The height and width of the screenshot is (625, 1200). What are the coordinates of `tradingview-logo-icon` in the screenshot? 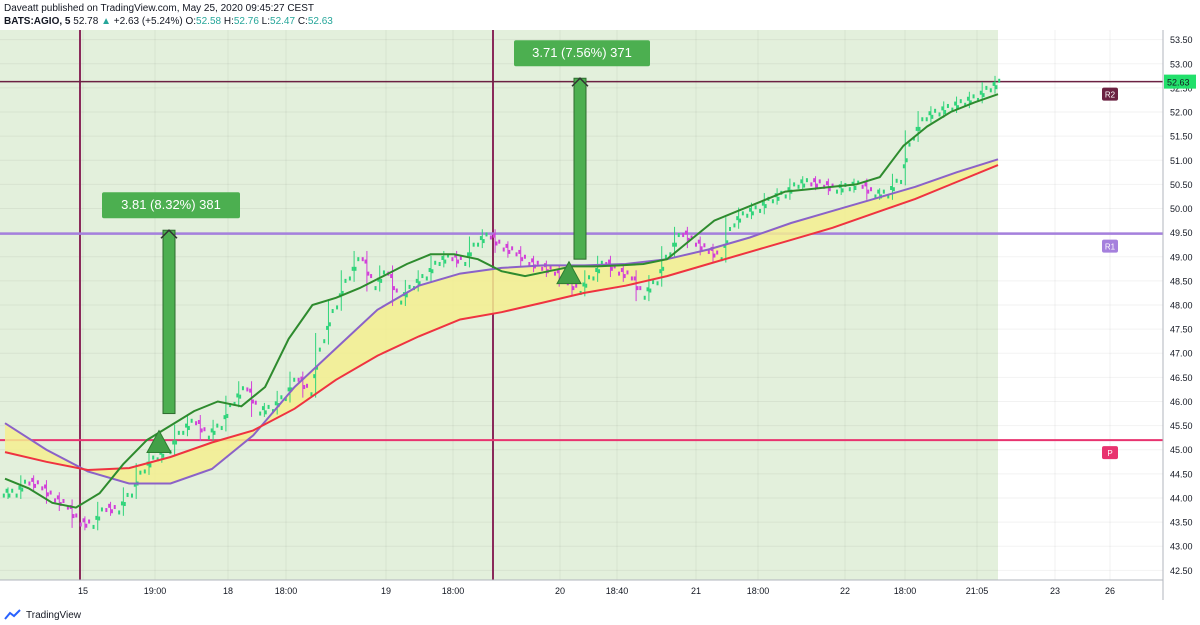 It's located at (12, 614).